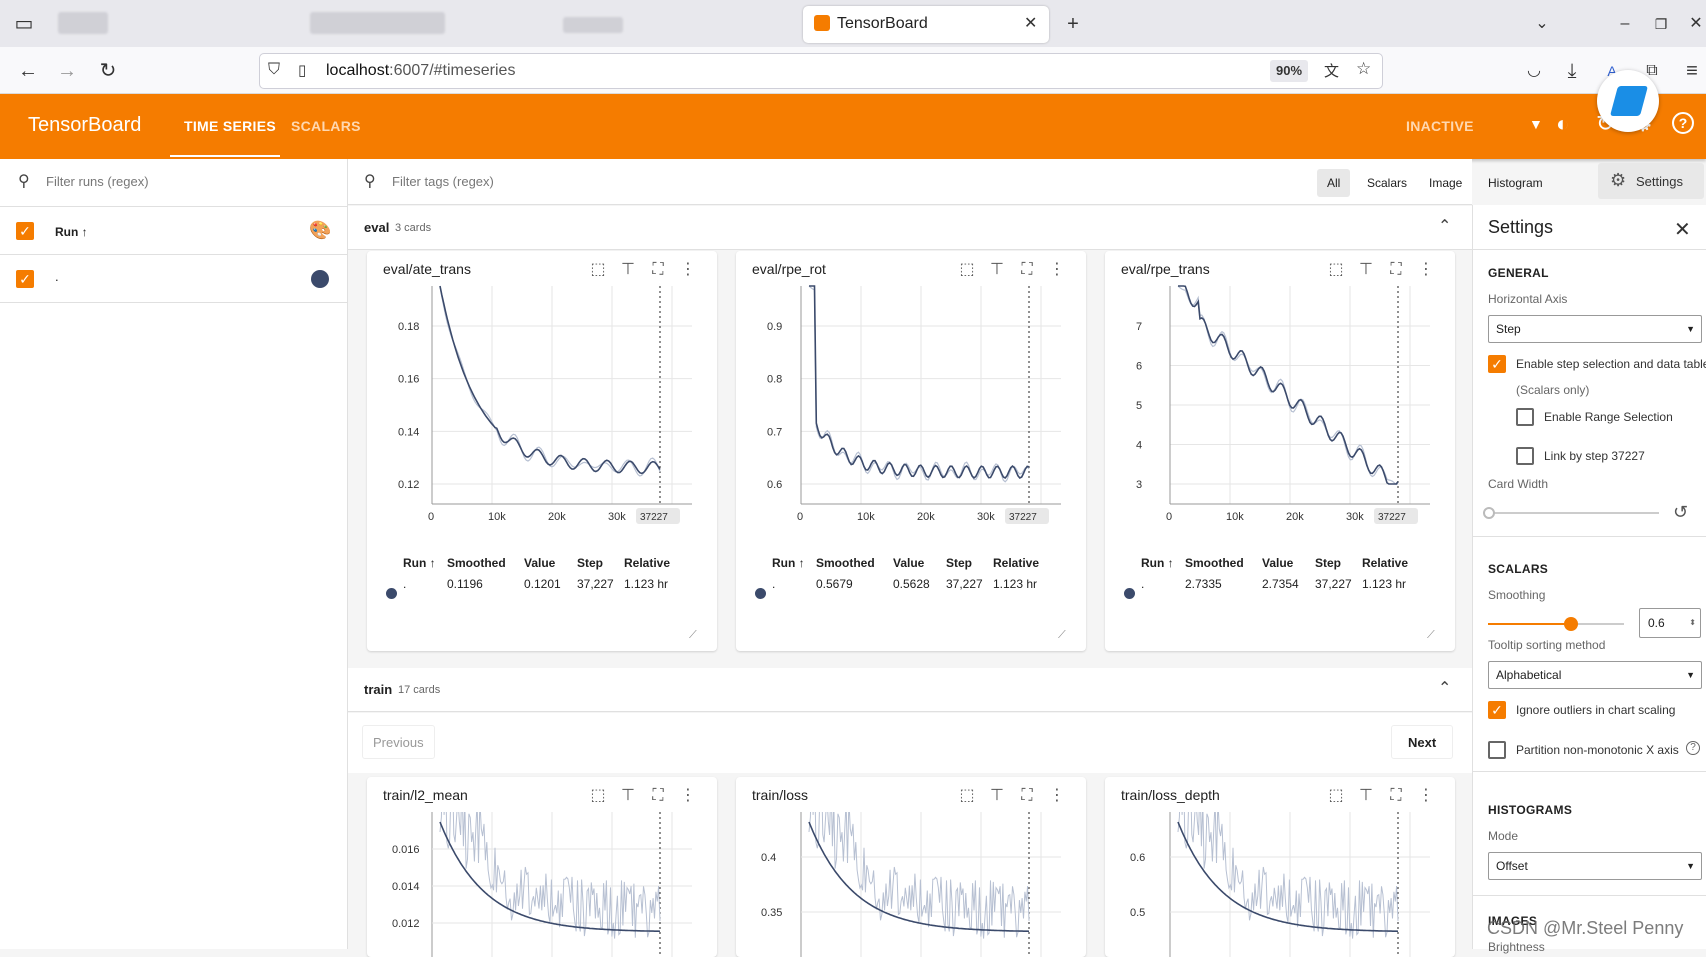 Image resolution: width=1706 pixels, height=957 pixels. What do you see at coordinates (25, 279) in the screenshot?
I see `run-checkbox: ✓` at bounding box center [25, 279].